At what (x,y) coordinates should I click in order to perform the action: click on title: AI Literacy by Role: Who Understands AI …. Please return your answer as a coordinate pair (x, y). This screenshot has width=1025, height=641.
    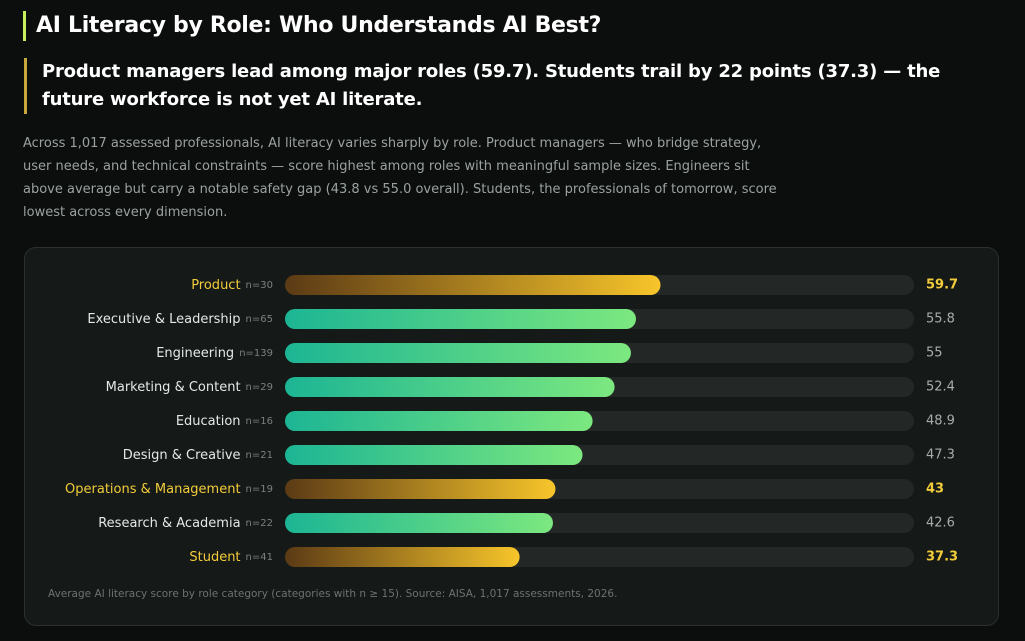
    Looking at the image, I should click on (312, 26).